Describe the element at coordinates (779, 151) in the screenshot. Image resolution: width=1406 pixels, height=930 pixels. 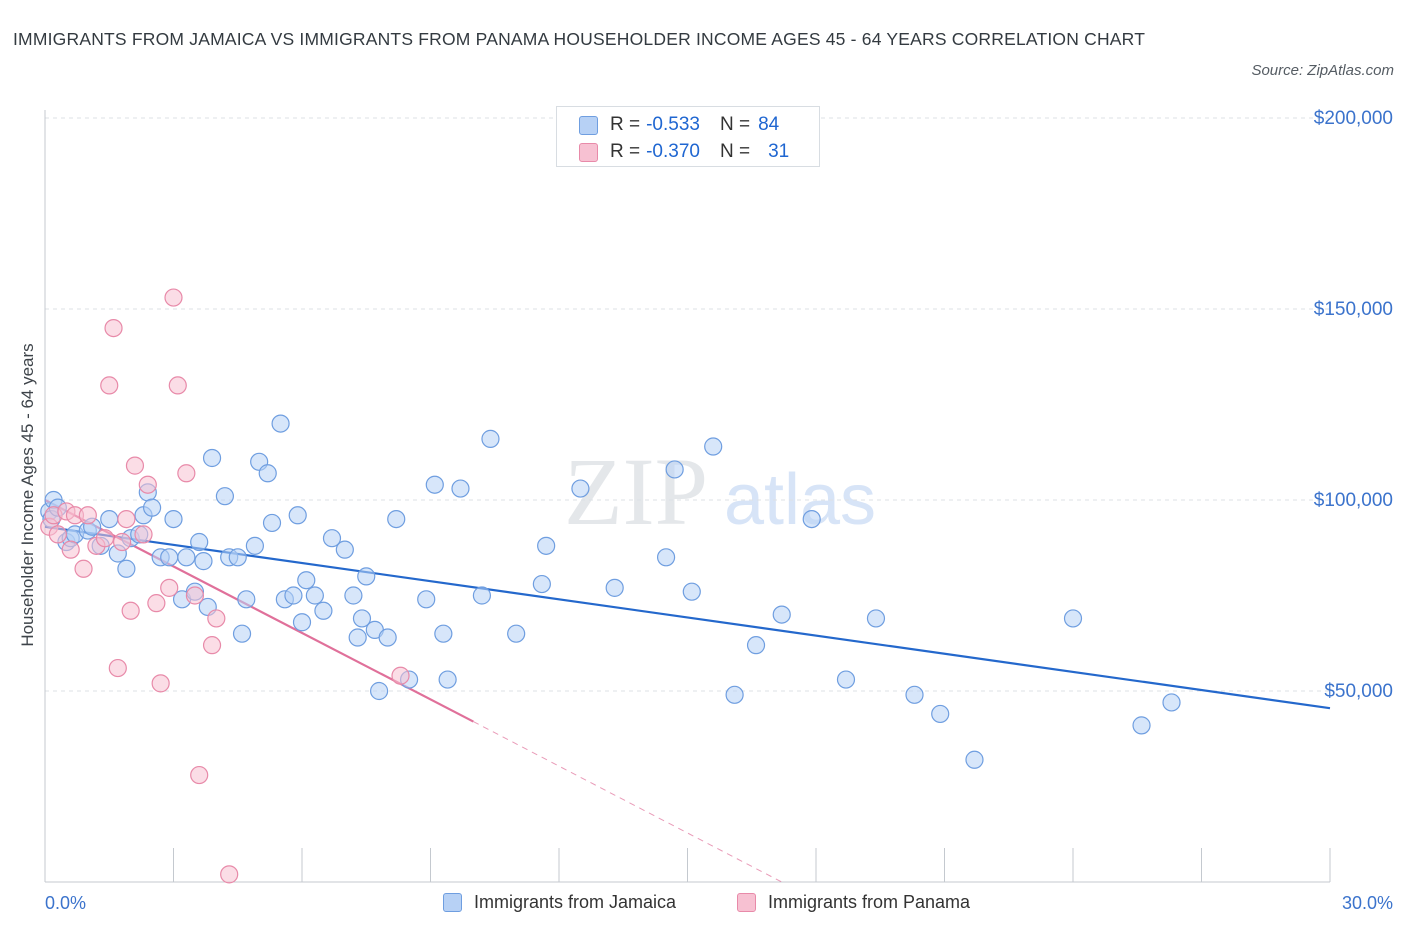
I see `legend-n-value: 31` at that location.